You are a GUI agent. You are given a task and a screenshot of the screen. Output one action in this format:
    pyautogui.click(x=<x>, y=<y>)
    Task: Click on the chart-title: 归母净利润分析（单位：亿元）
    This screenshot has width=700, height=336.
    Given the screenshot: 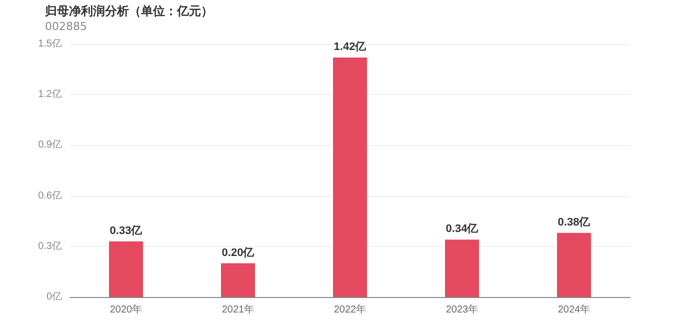 What is the action you would take?
    pyautogui.click(x=128, y=11)
    